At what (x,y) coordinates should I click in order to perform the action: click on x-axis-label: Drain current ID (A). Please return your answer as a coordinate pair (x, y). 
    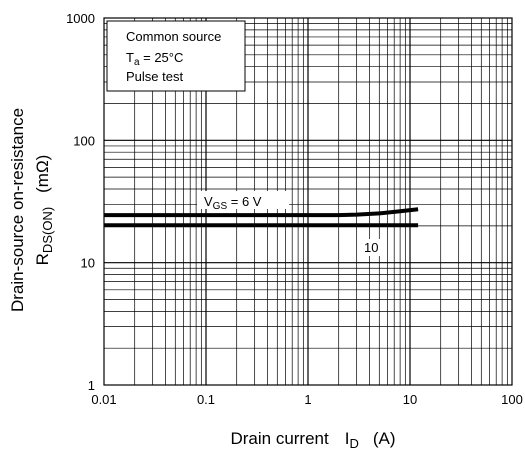
    Looking at the image, I should click on (312, 440).